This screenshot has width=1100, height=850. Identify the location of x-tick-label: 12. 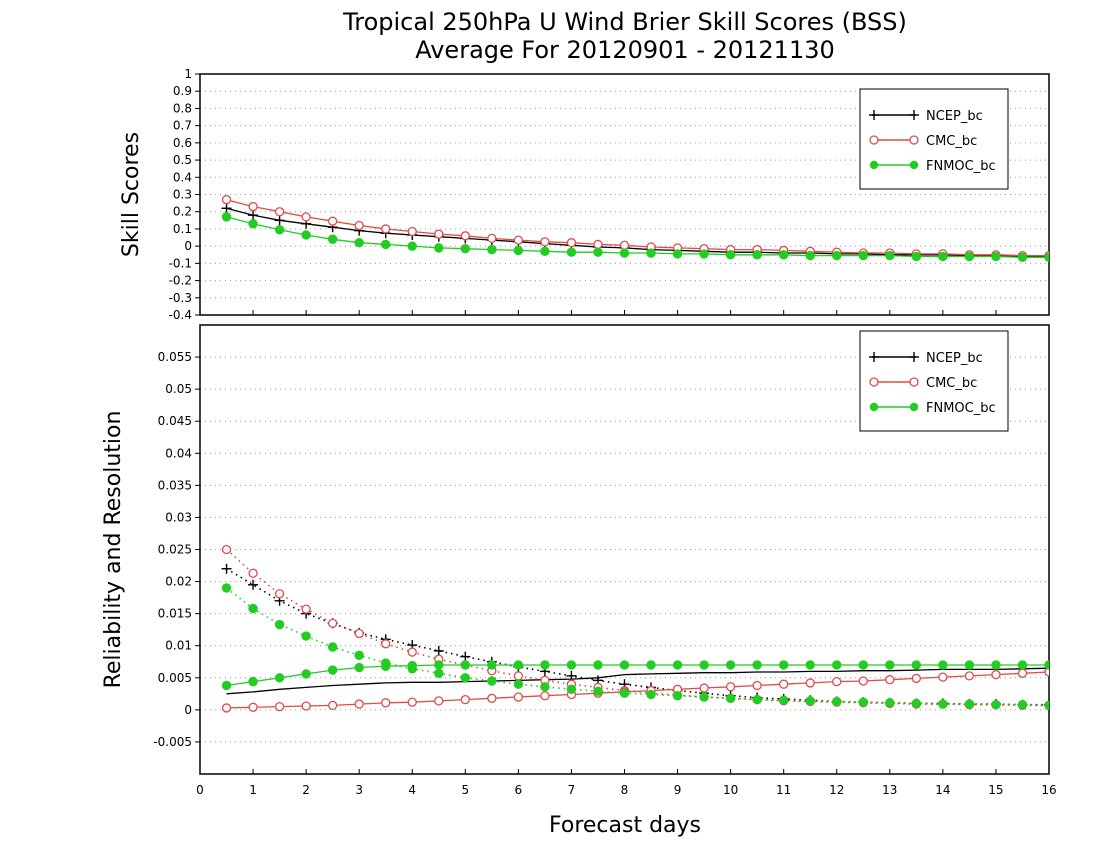
(836, 790).